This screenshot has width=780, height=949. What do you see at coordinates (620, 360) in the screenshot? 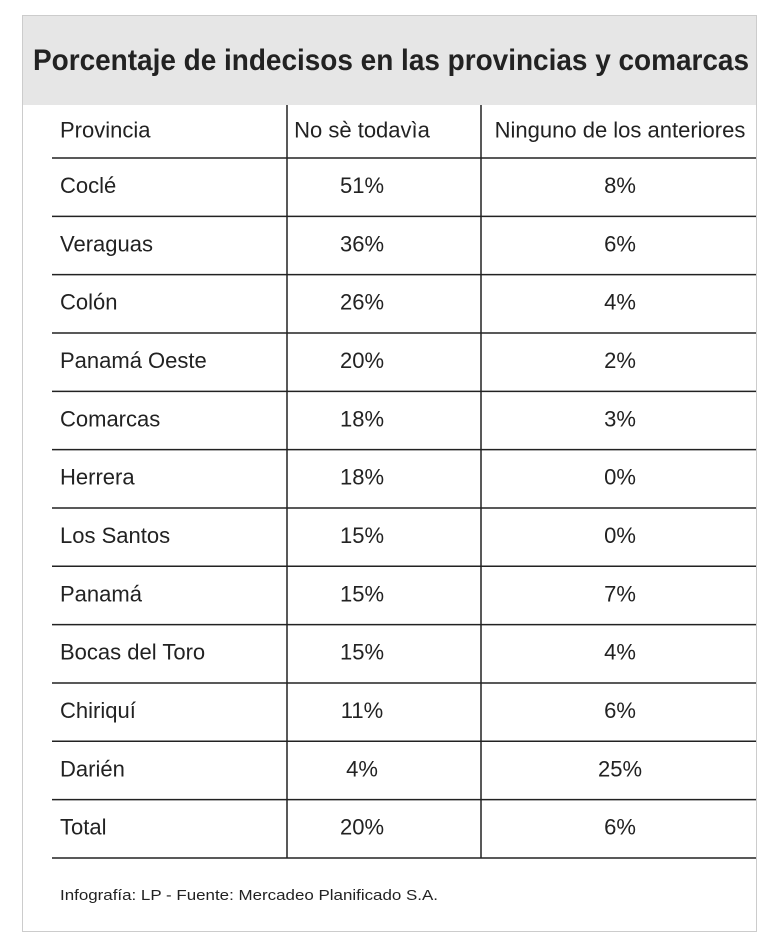
I see `table-cell: 2%` at bounding box center [620, 360].